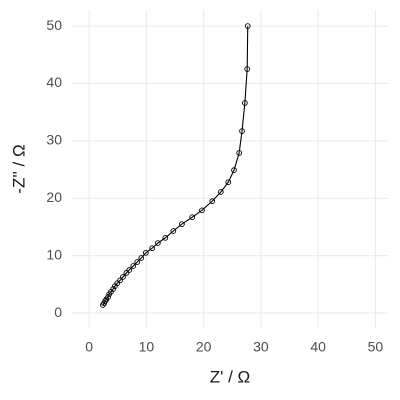 The width and height of the screenshot is (400, 400). I want to click on y-axis-title: -Z'' / Ω, so click(18, 168).